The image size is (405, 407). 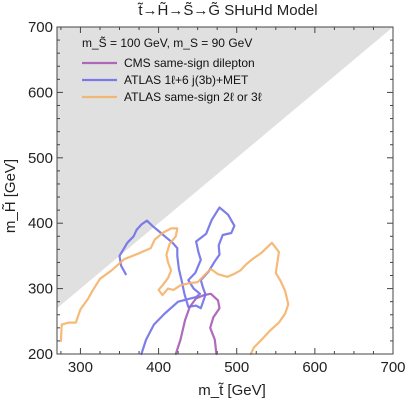 I want to click on y-tick-label: 700, so click(x=40, y=27).